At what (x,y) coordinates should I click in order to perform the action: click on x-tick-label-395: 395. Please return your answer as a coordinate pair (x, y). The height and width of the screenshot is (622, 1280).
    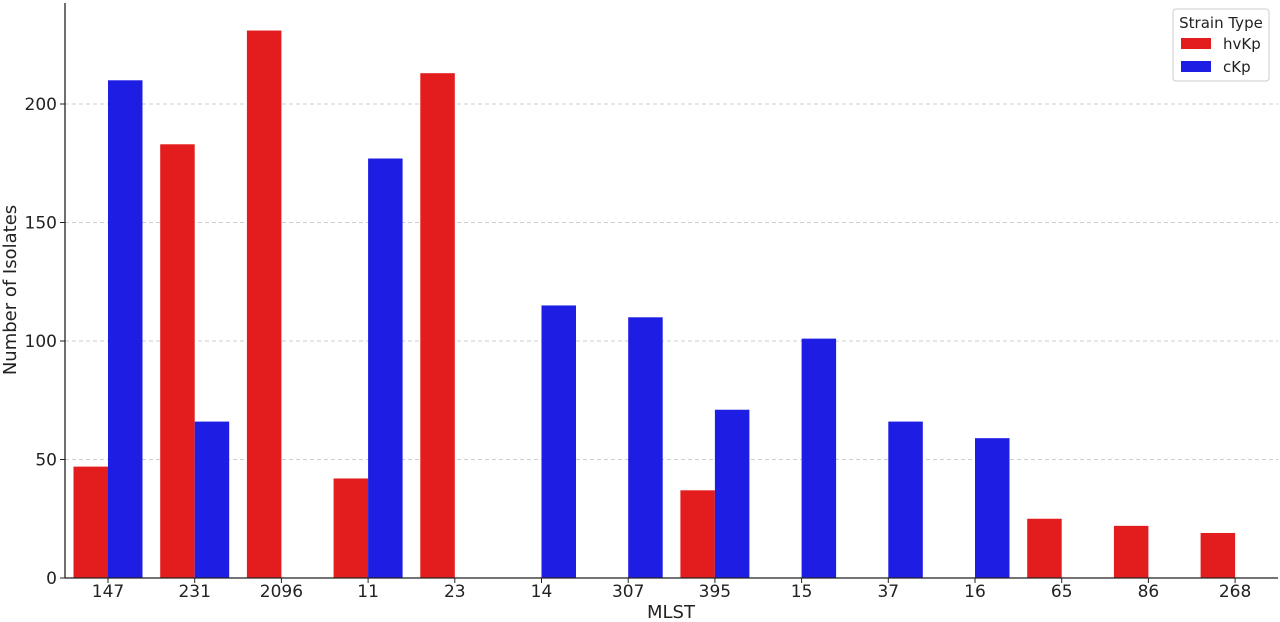
    Looking at the image, I should click on (715, 592).